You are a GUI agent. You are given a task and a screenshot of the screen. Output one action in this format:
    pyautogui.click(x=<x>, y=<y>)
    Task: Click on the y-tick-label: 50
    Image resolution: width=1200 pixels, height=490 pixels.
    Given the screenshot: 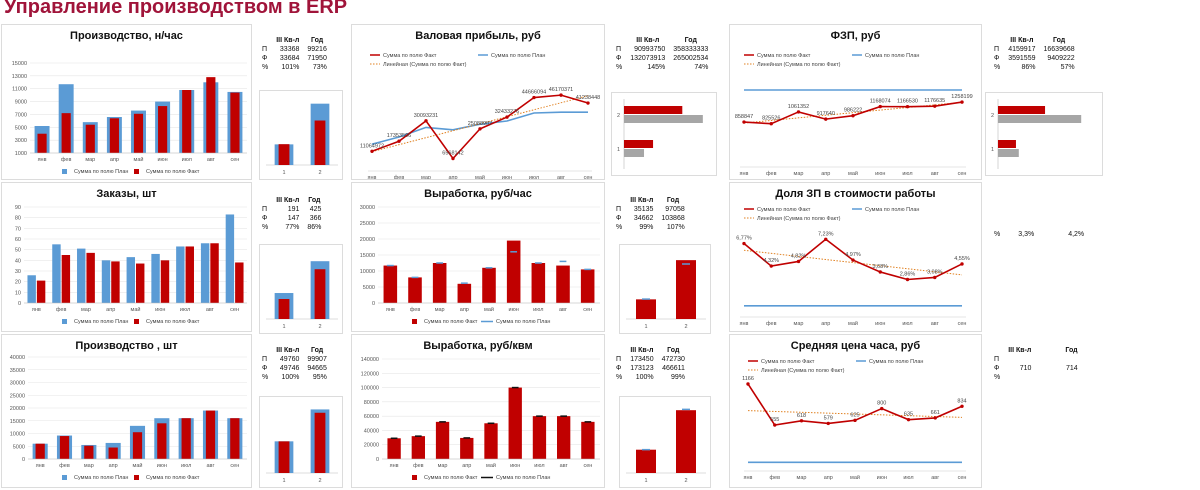 What is the action you would take?
    pyautogui.click(x=18, y=251)
    